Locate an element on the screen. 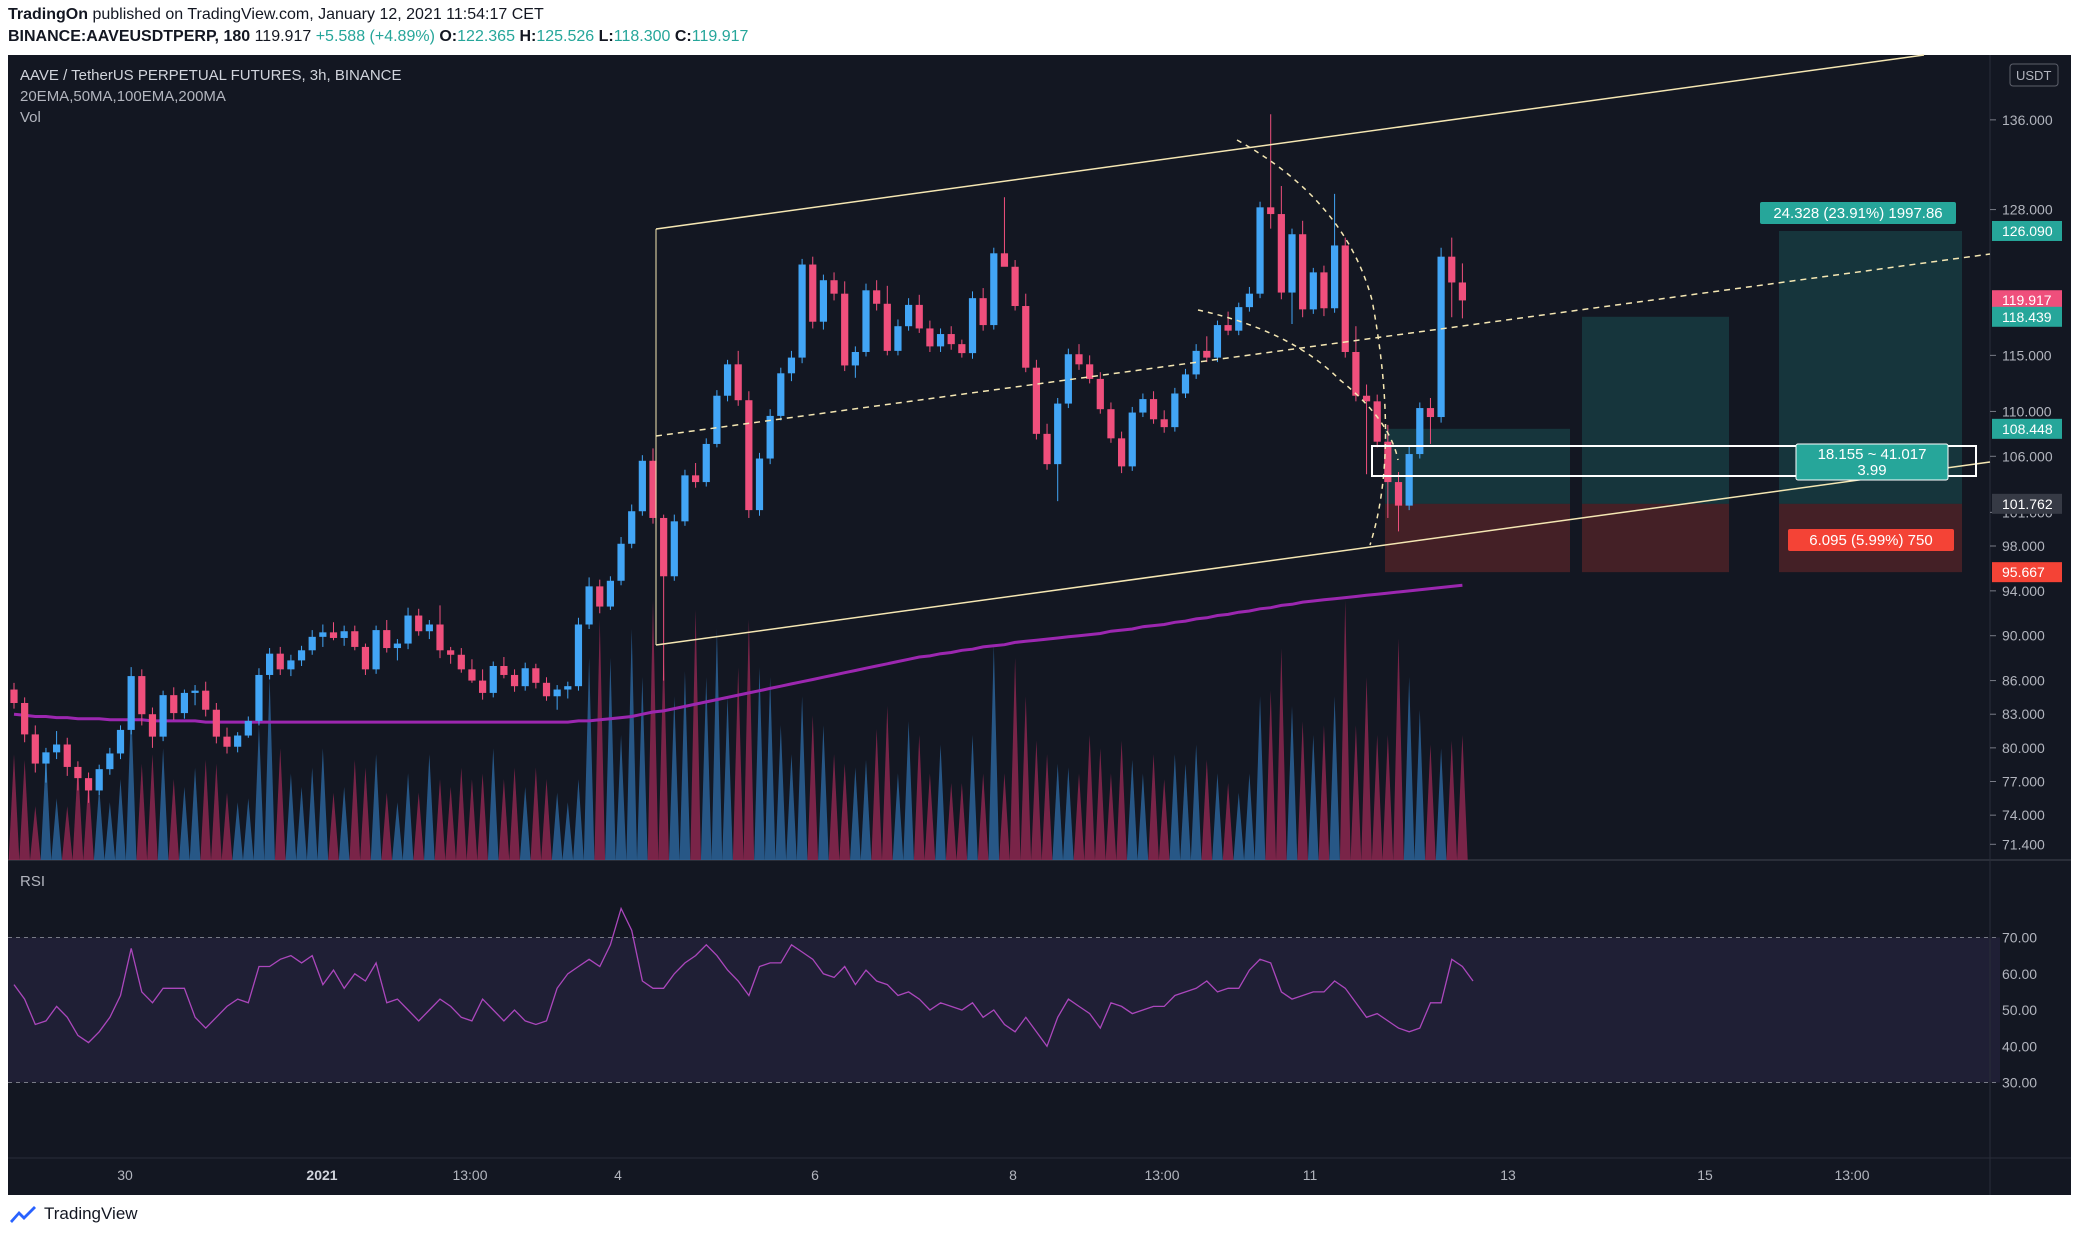 Image resolution: width=2077 pixels, height=1240 pixels. footer-brand: TradingView is located at coordinates (73, 1214).